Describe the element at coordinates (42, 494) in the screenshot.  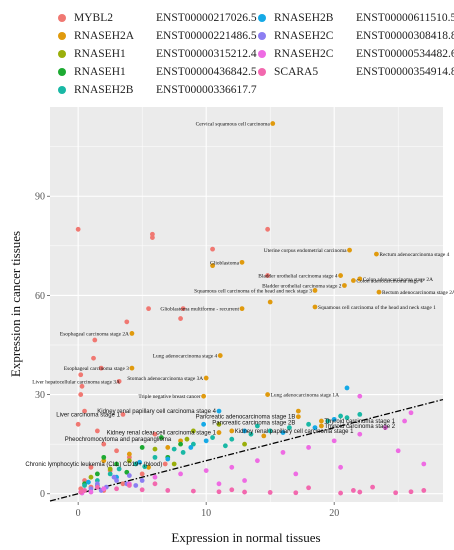
I see `y-tick-label: 0` at that location.